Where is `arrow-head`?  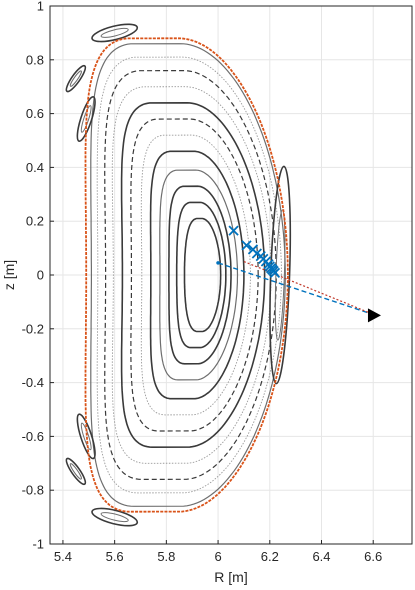
arrow-head is located at coordinates (374, 315).